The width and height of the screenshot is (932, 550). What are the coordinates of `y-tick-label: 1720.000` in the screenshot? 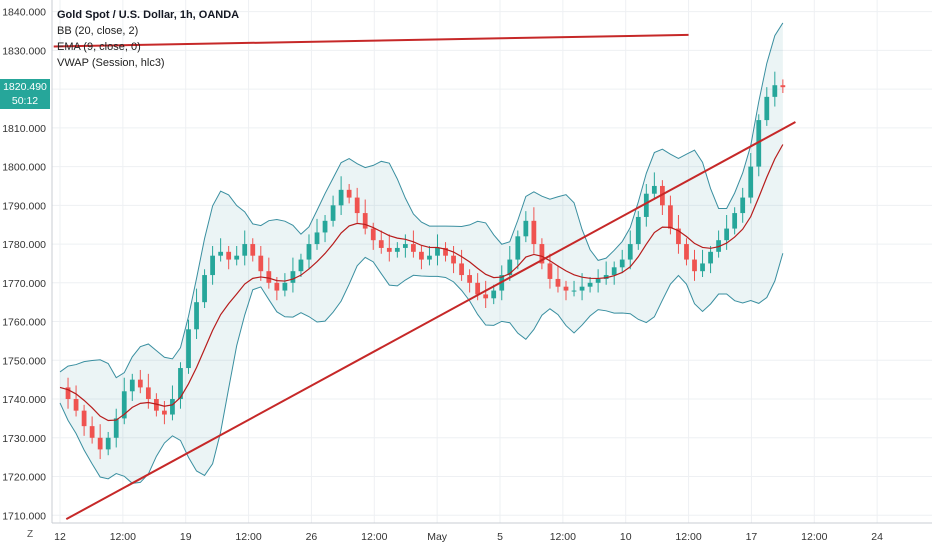 It's located at (24, 478).